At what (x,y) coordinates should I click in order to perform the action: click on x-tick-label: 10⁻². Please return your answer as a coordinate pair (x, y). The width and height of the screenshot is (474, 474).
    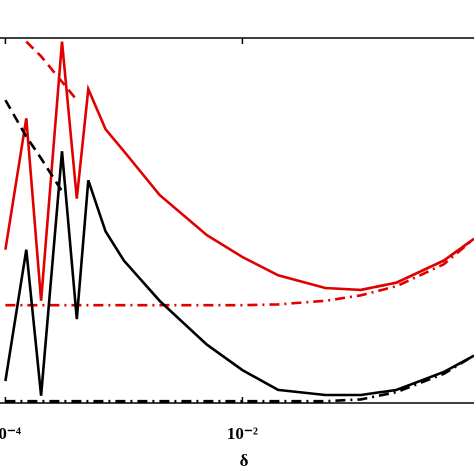
    Looking at the image, I should click on (242, 433).